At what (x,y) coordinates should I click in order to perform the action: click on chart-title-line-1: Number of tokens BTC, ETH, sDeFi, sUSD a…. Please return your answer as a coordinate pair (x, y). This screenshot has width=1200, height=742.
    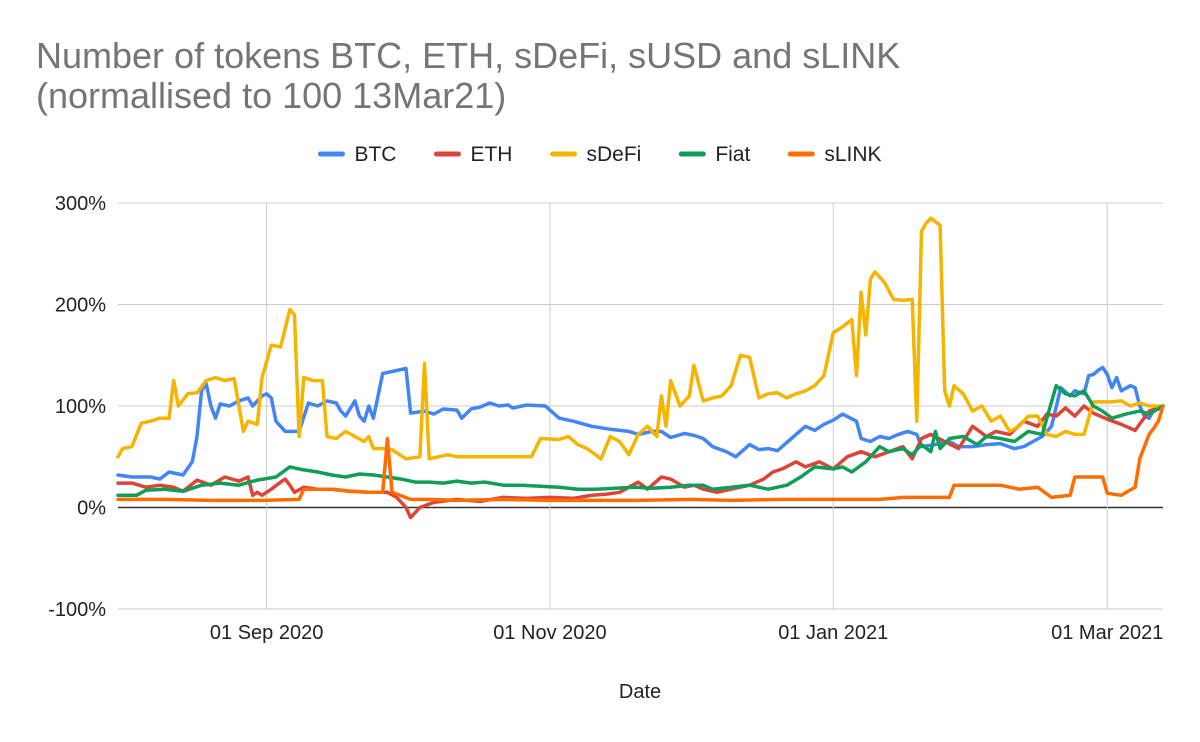
    Looking at the image, I should click on (468, 55).